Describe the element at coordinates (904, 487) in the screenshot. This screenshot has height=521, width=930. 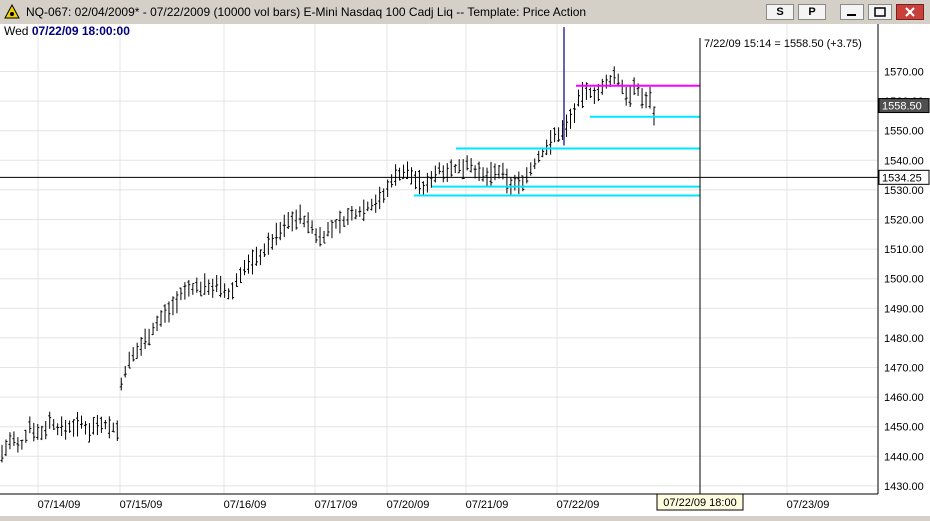
I see `y-tick-label: 1430.00` at that location.